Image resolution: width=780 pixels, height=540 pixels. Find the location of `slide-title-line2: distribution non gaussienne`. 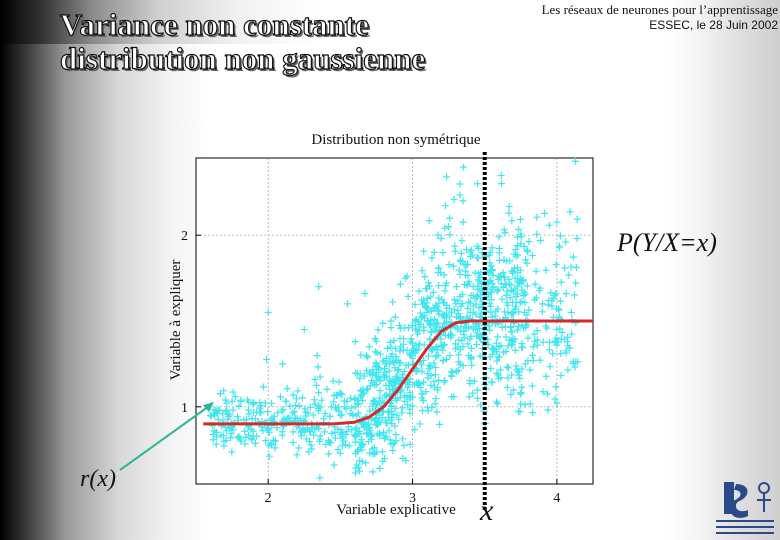

slide-title-line2: distribution non gaussienne is located at coordinates (242, 58).